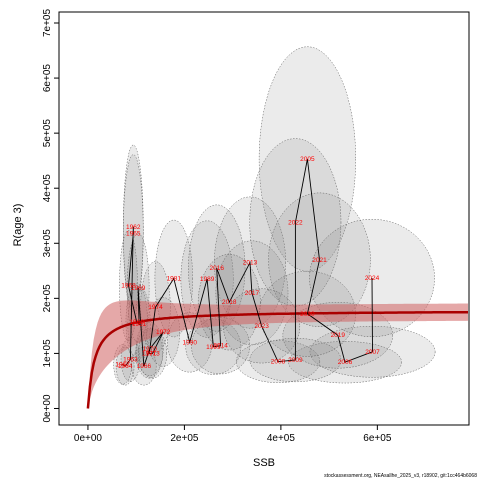 Image resolution: width=480 pixels, height=480 pixels. Describe the element at coordinates (252, 293) in the screenshot. I see `point-label-2017: 2017` at that location.